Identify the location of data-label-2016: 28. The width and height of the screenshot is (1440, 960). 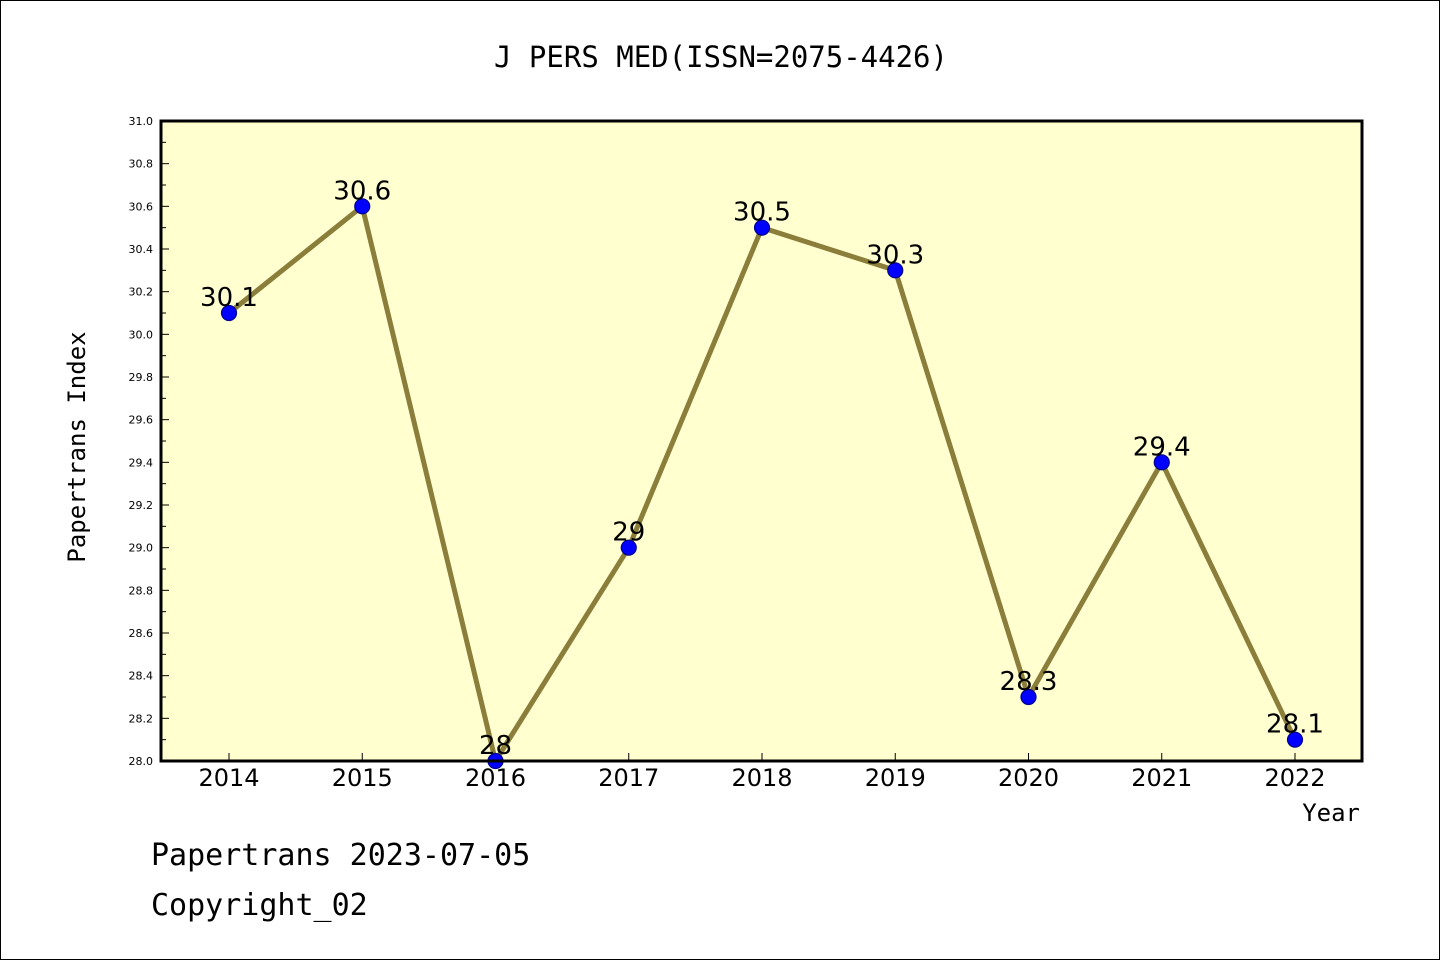
(495, 746).